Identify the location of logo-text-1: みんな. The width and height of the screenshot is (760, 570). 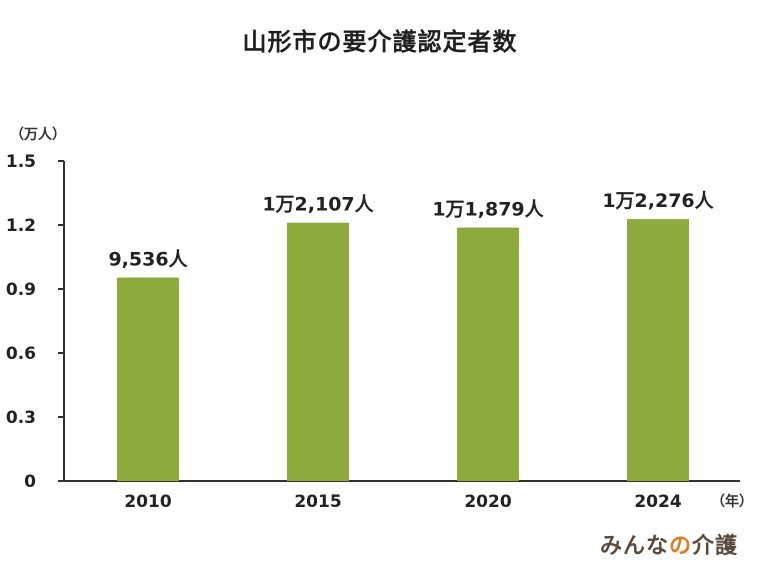
(634, 546).